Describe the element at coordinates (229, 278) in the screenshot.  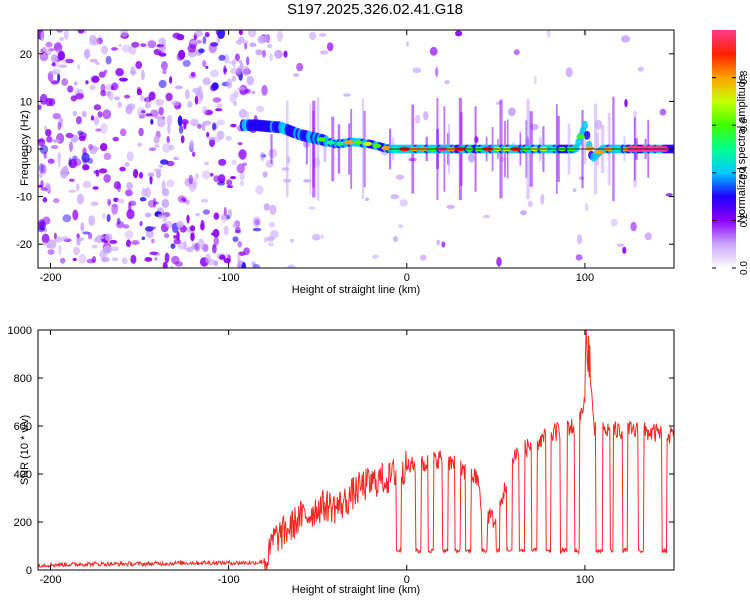
I see `top-x-tick-label: -100` at that location.